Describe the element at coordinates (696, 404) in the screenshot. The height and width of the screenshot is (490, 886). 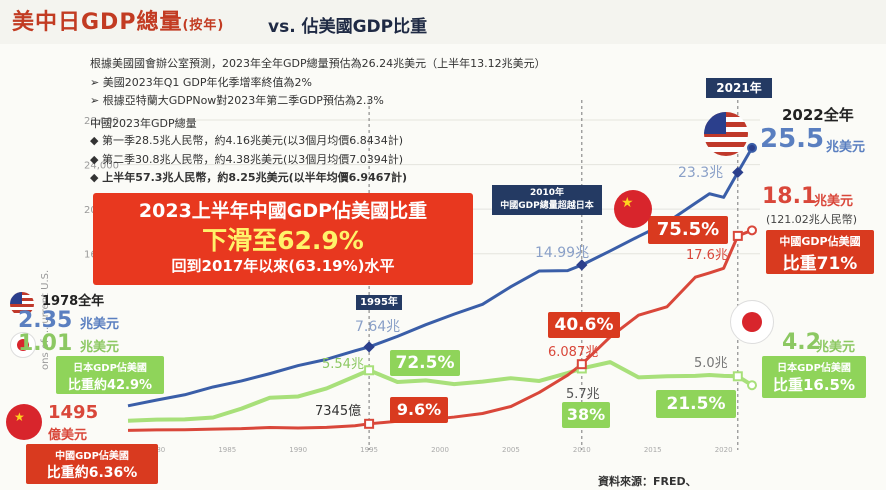
I see `jp-2021-pct: 21.5%` at that location.